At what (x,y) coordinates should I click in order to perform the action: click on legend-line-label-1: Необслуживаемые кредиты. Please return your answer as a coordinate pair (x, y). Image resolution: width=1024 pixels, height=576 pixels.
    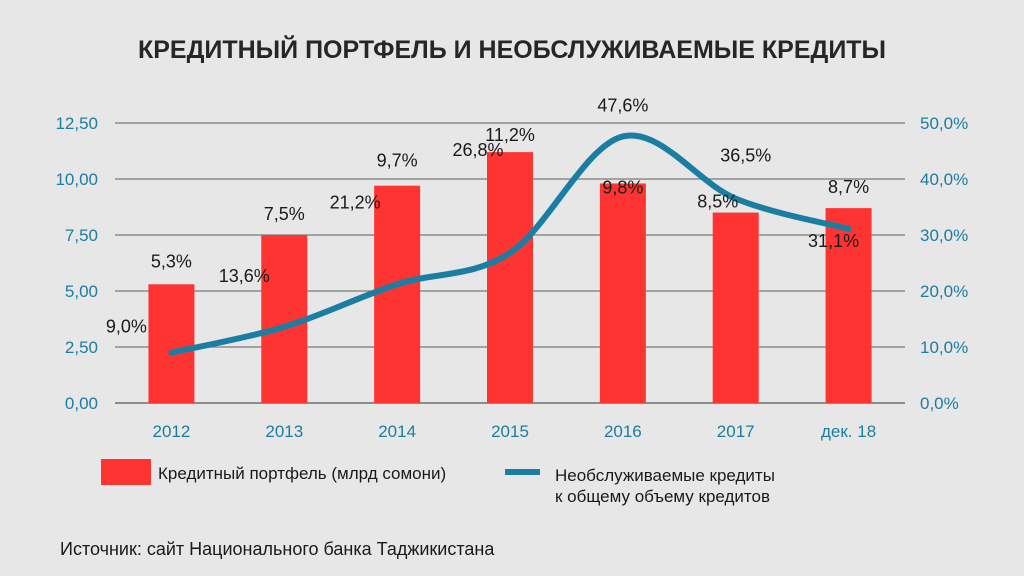
    Looking at the image, I should click on (665, 475).